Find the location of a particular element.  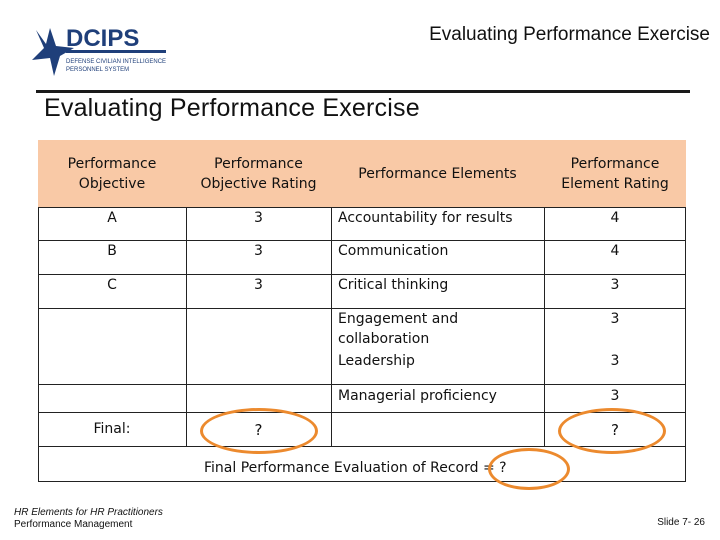

logo-text: DCIPS is located at coordinates (102, 38).